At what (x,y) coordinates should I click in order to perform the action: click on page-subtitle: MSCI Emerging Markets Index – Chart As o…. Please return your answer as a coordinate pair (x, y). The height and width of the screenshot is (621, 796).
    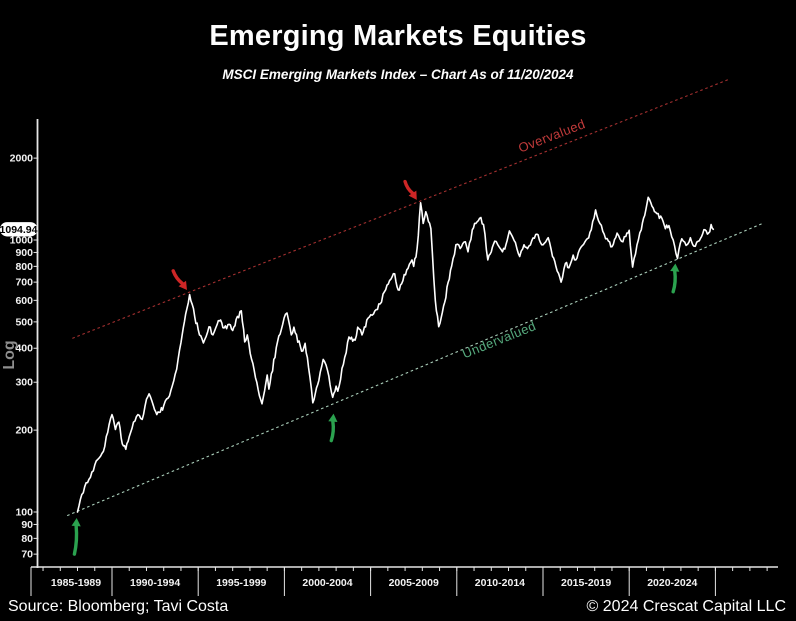
    Looking at the image, I should click on (398, 74).